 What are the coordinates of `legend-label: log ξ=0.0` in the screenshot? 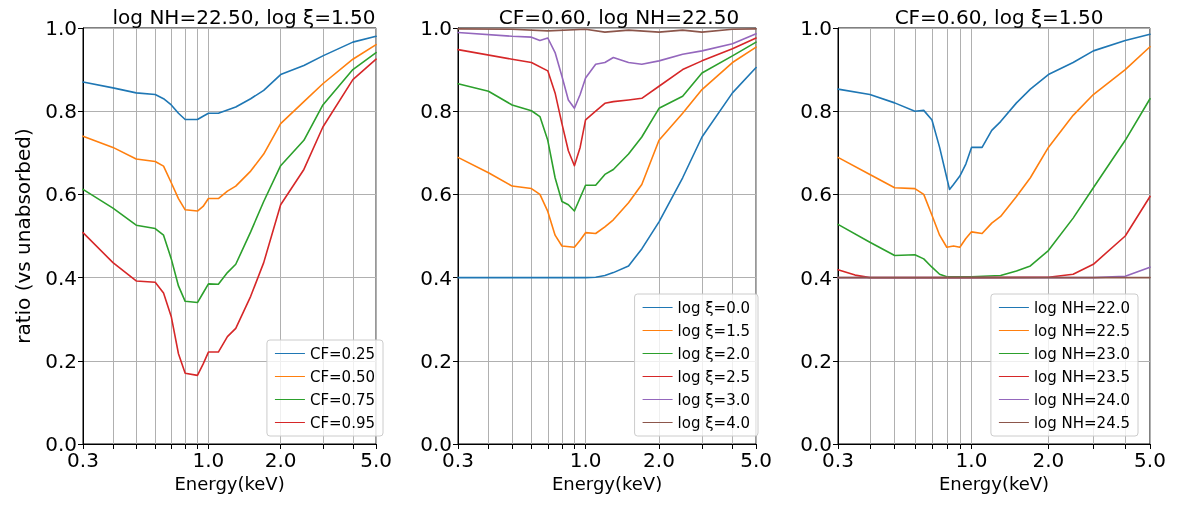 It's located at (713, 307).